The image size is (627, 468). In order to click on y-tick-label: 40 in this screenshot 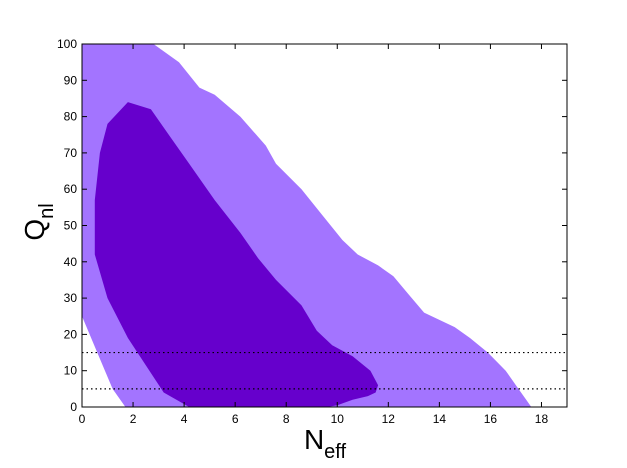, I will do `click(71, 262)`.